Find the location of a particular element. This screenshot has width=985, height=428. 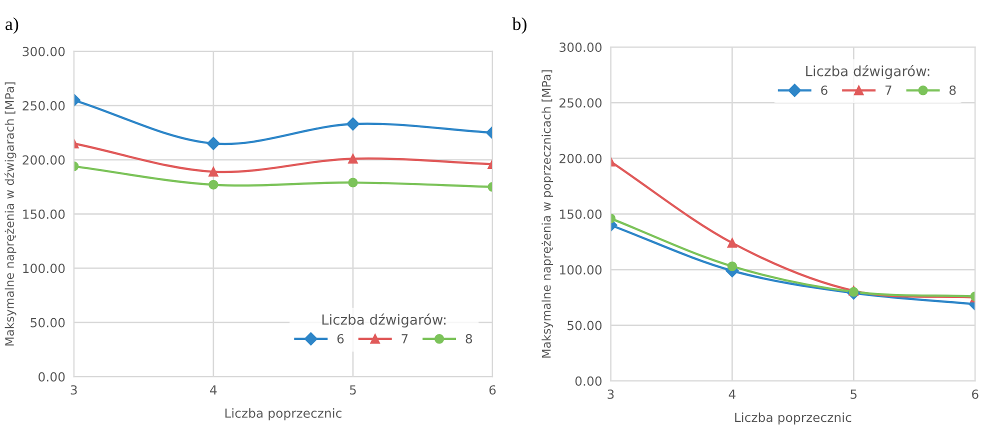

y-axis-title: Maksymalne naprężenia w poprzecznicach [MPa] is located at coordinates (548, 214).